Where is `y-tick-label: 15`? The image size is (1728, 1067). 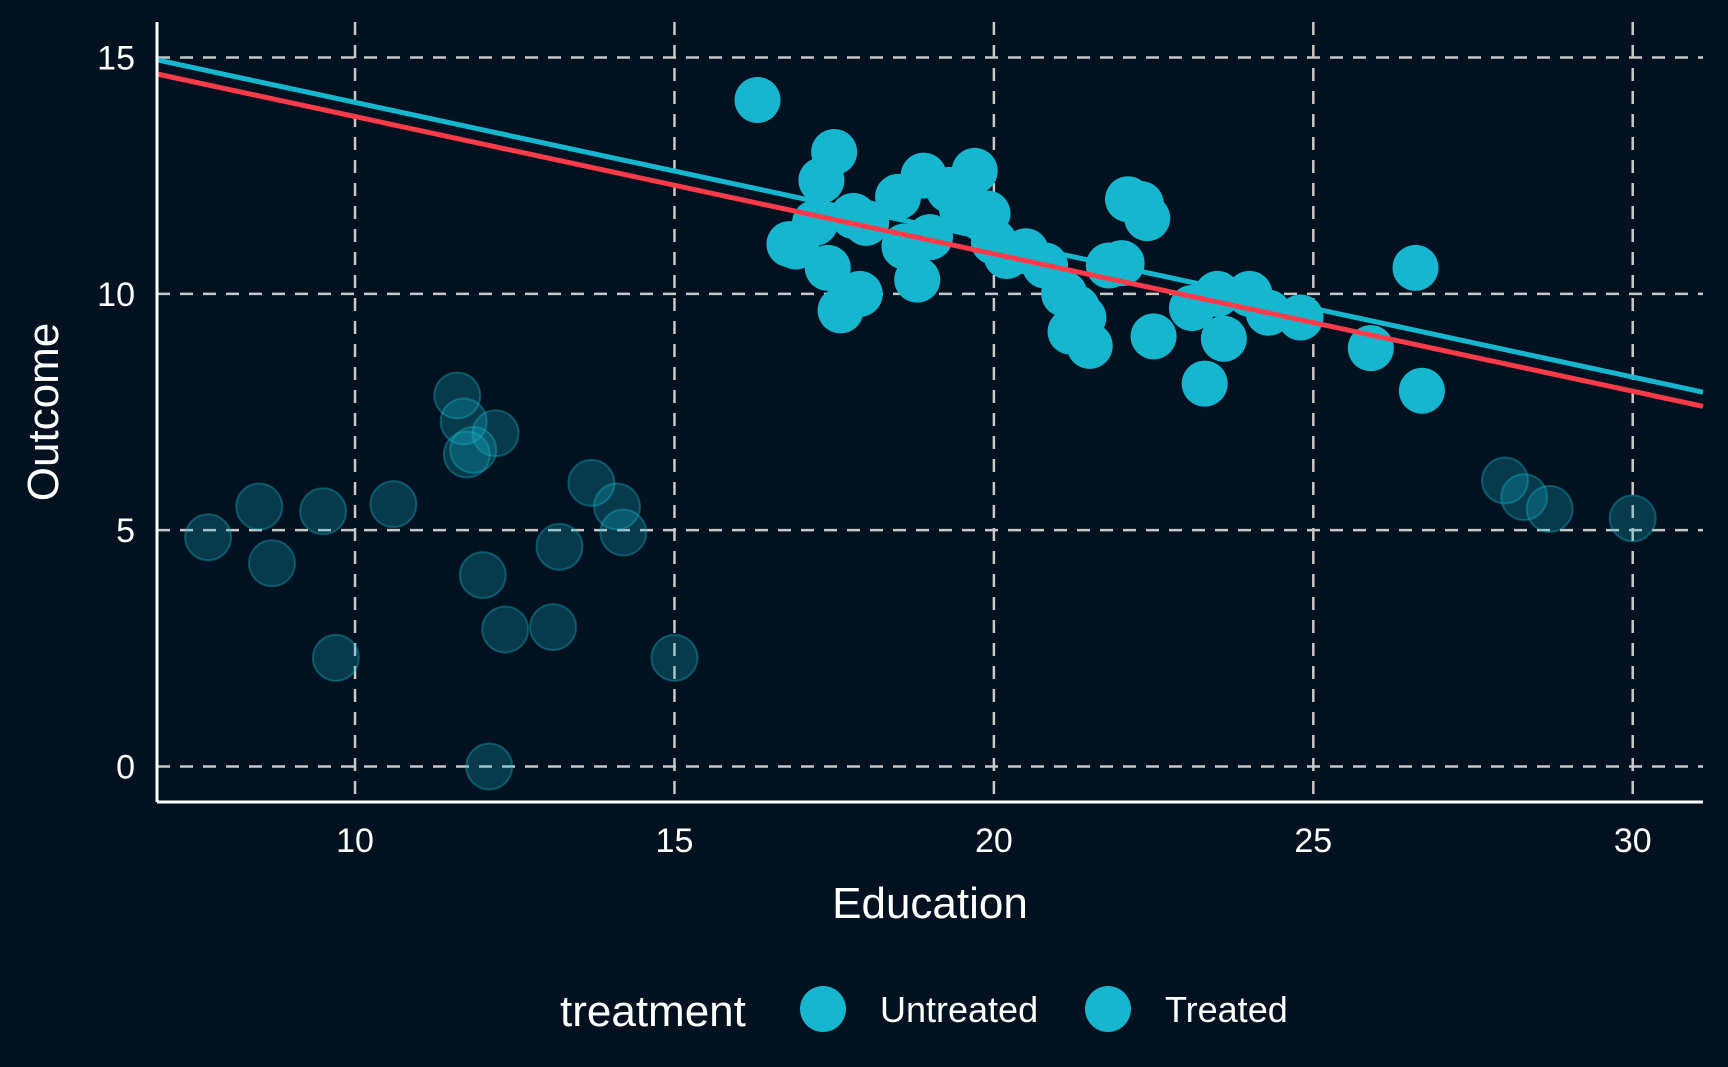 y-tick-label: 15 is located at coordinates (116, 58).